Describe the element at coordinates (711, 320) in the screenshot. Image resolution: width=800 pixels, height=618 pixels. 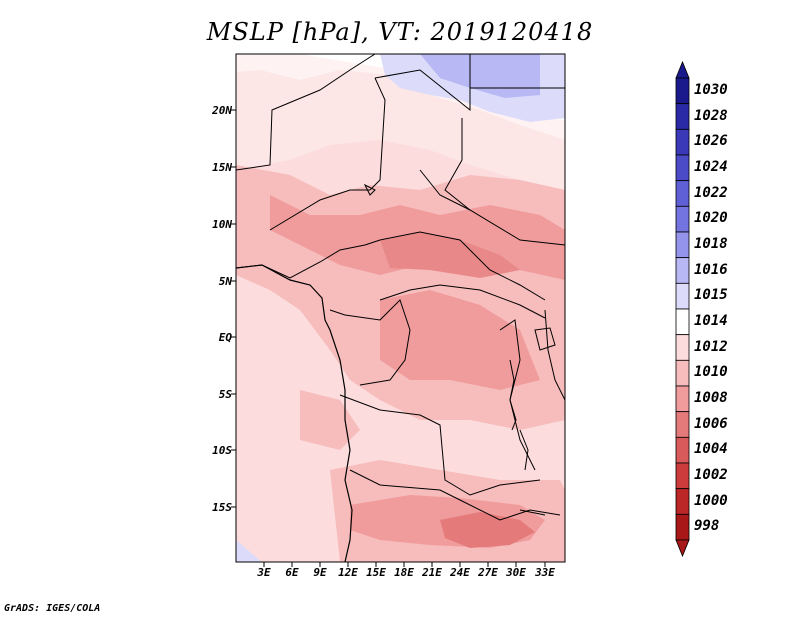
I see `colorbar-label-1014: 1014` at that location.